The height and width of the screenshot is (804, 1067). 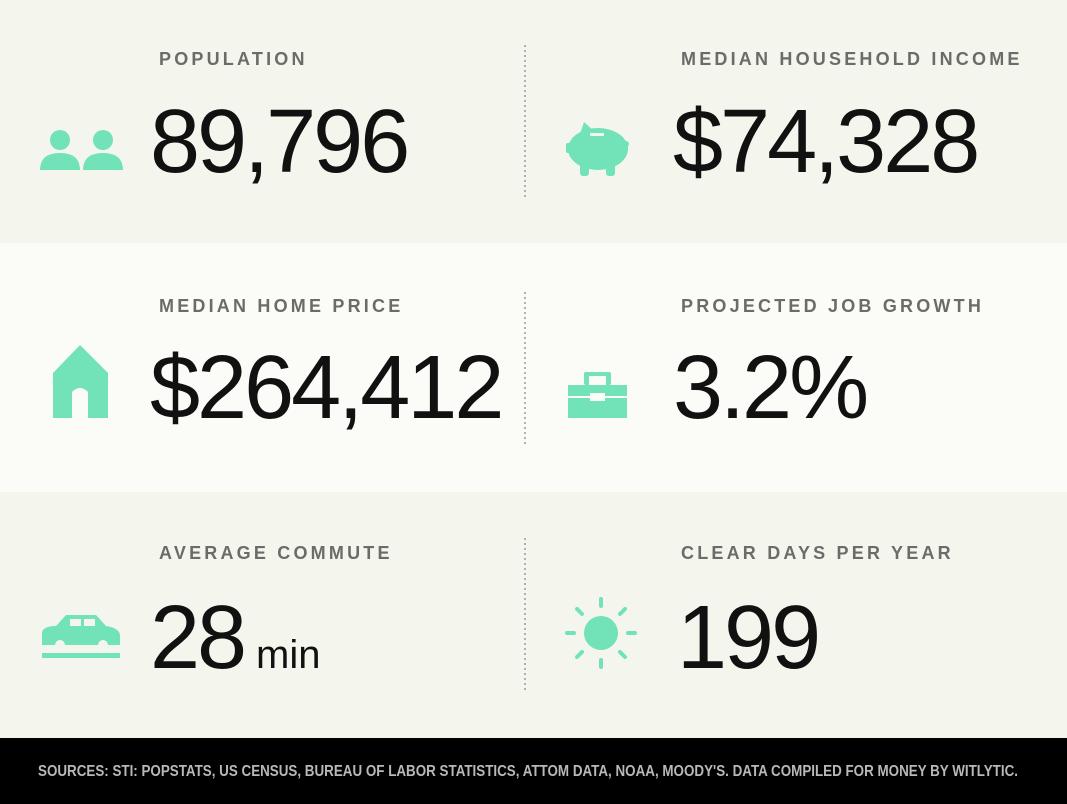 I want to click on briefcase-icon, so click(x=597, y=395).